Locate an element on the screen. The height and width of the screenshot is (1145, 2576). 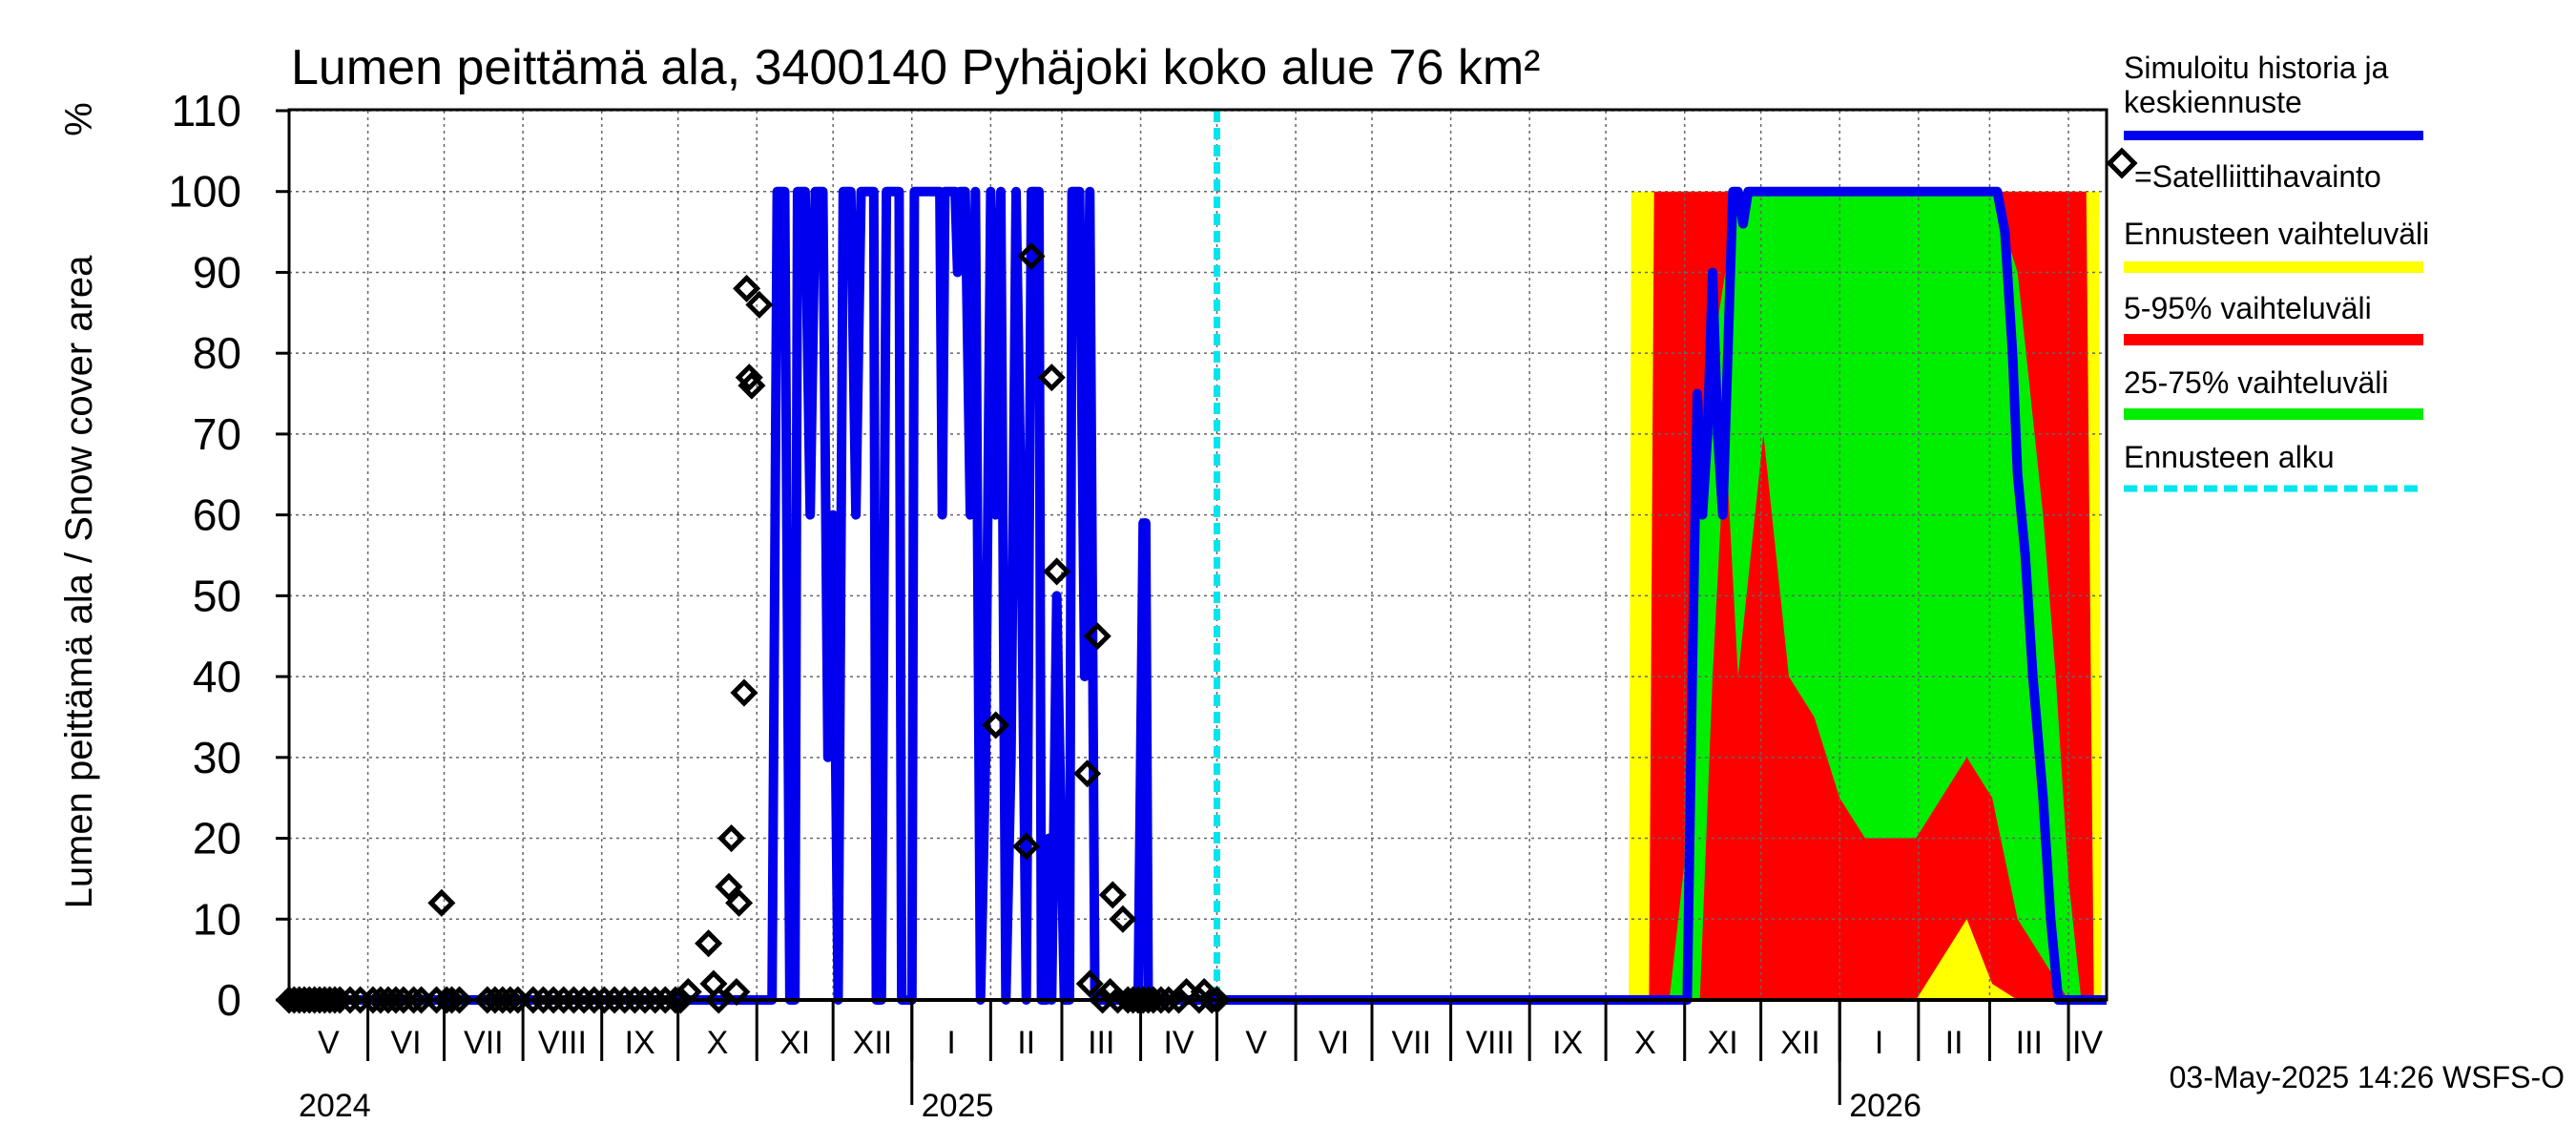
y-tick-label: 10 is located at coordinates (217, 919).